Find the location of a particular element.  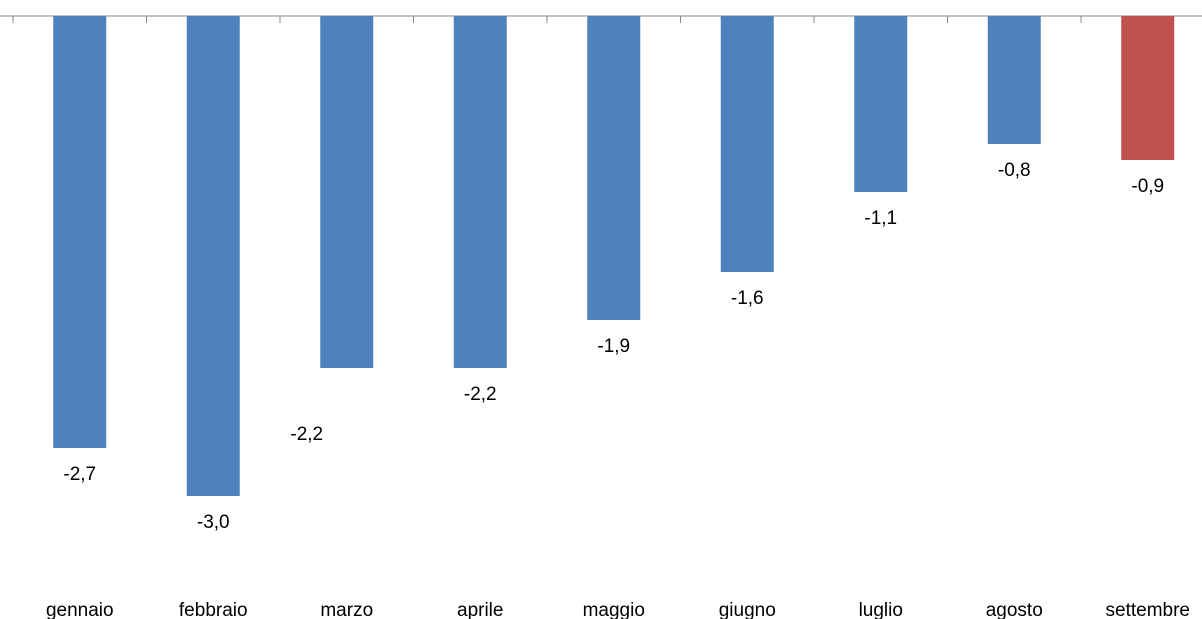

data-label-gennaio: -2,7 is located at coordinates (79, 474).